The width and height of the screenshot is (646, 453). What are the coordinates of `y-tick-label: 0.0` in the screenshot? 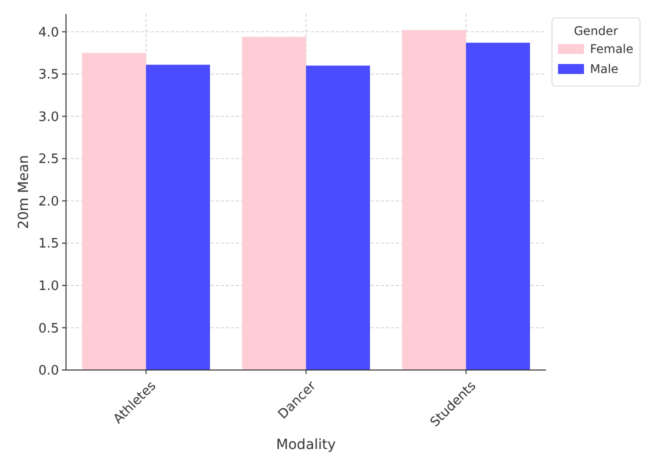 It's located at (48, 371).